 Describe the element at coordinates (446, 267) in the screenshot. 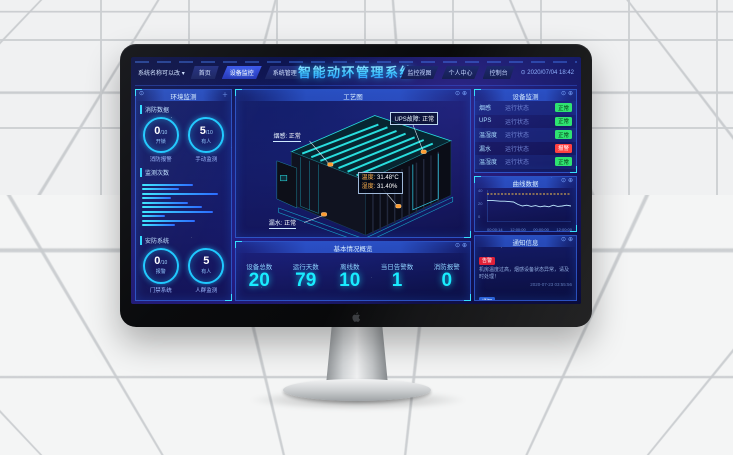

I see `stat-label: 消防报警` at that location.